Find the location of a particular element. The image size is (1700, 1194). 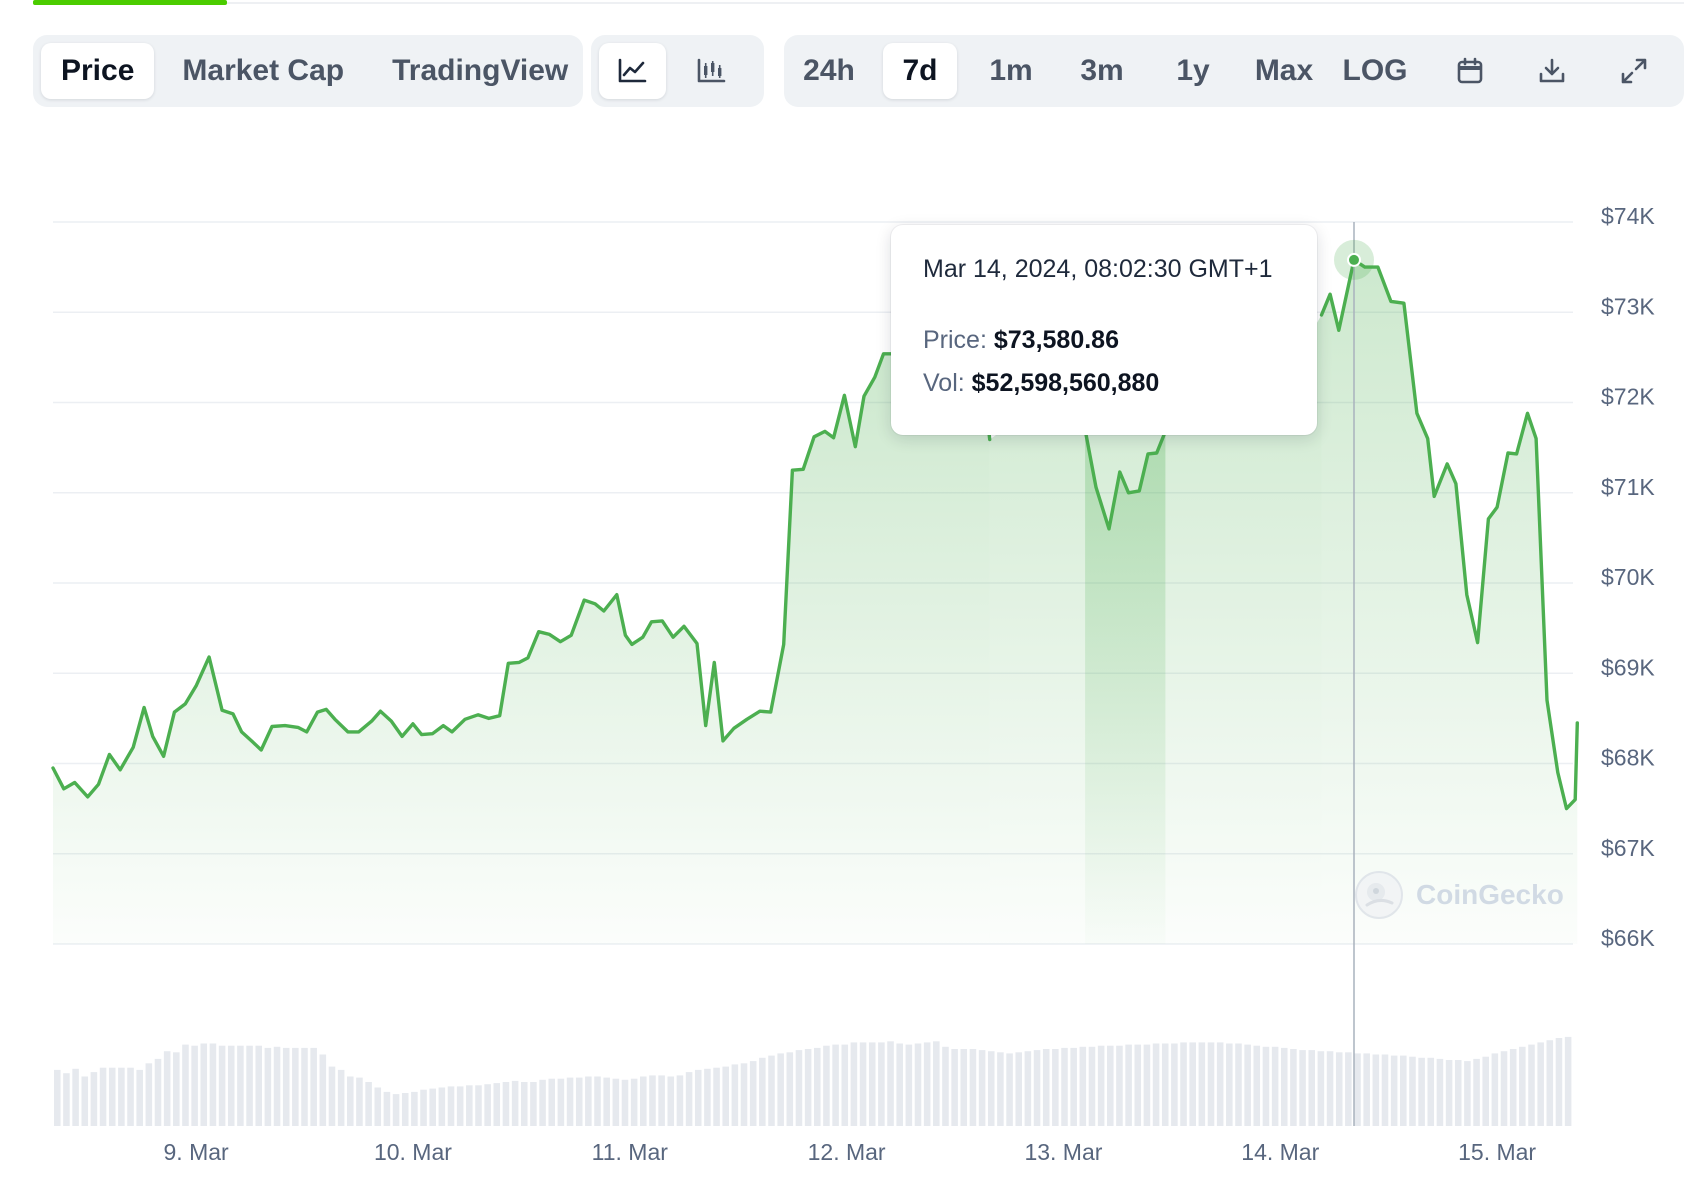

tab-tradingview: TradingView is located at coordinates (480, 70).